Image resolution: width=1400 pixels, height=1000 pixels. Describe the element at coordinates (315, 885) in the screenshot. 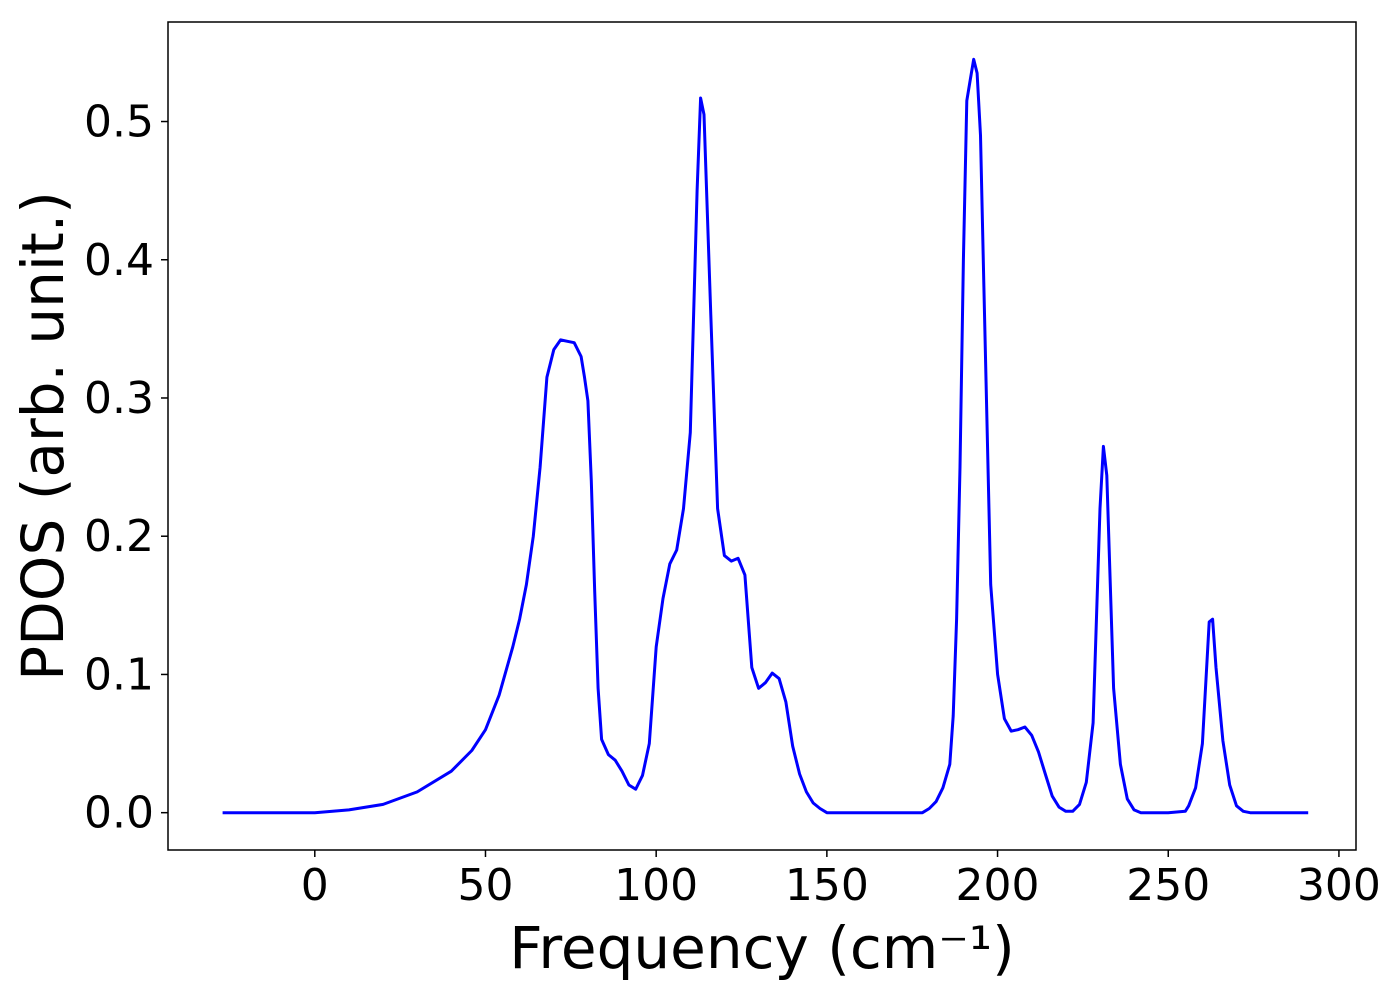

I see `x-tick-label: 0` at that location.